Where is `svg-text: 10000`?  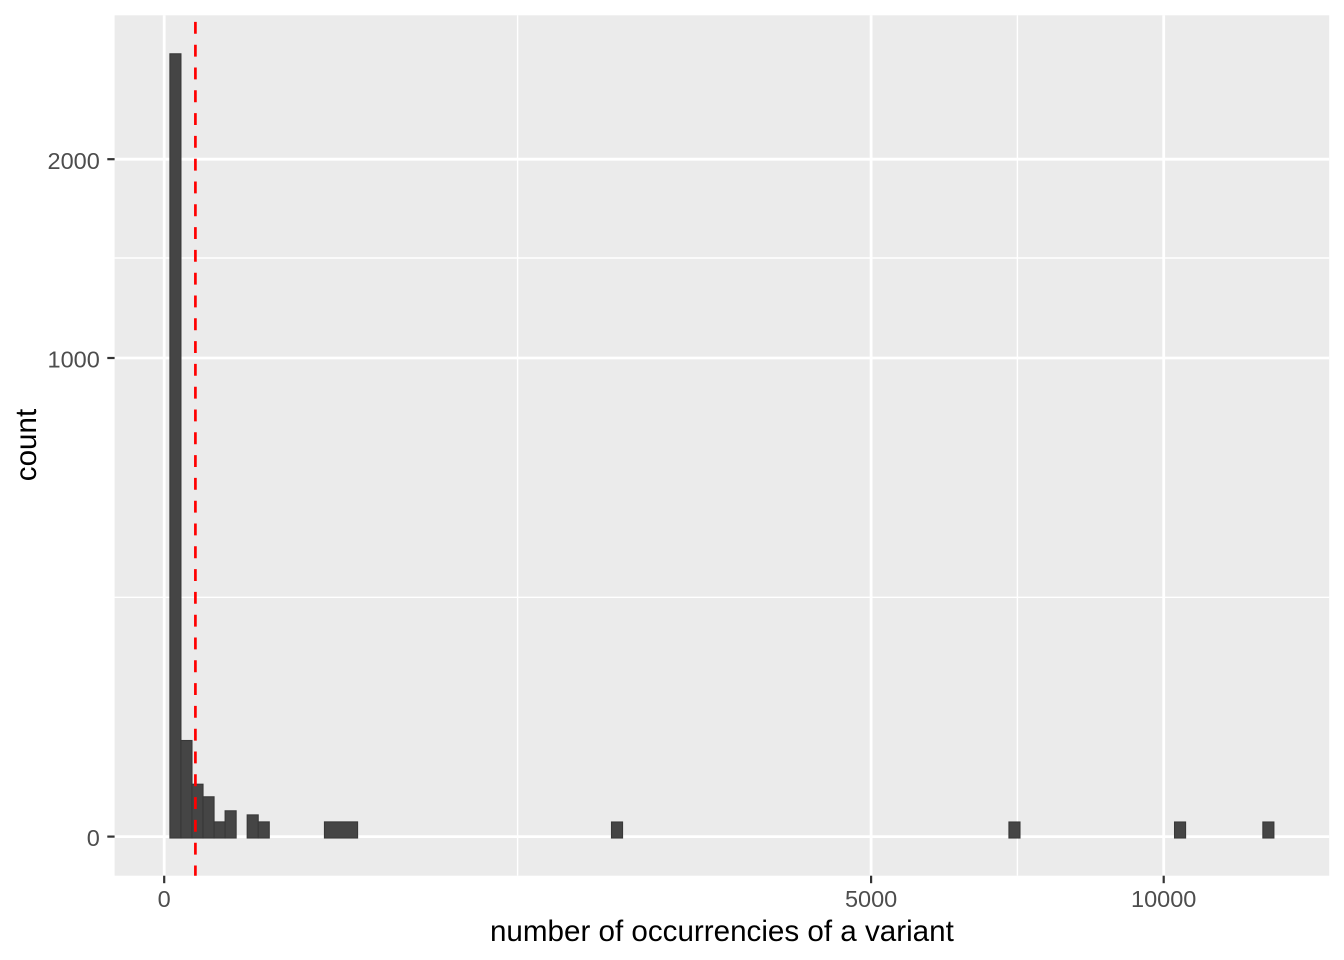 svg-text: 10000 is located at coordinates (1163, 899).